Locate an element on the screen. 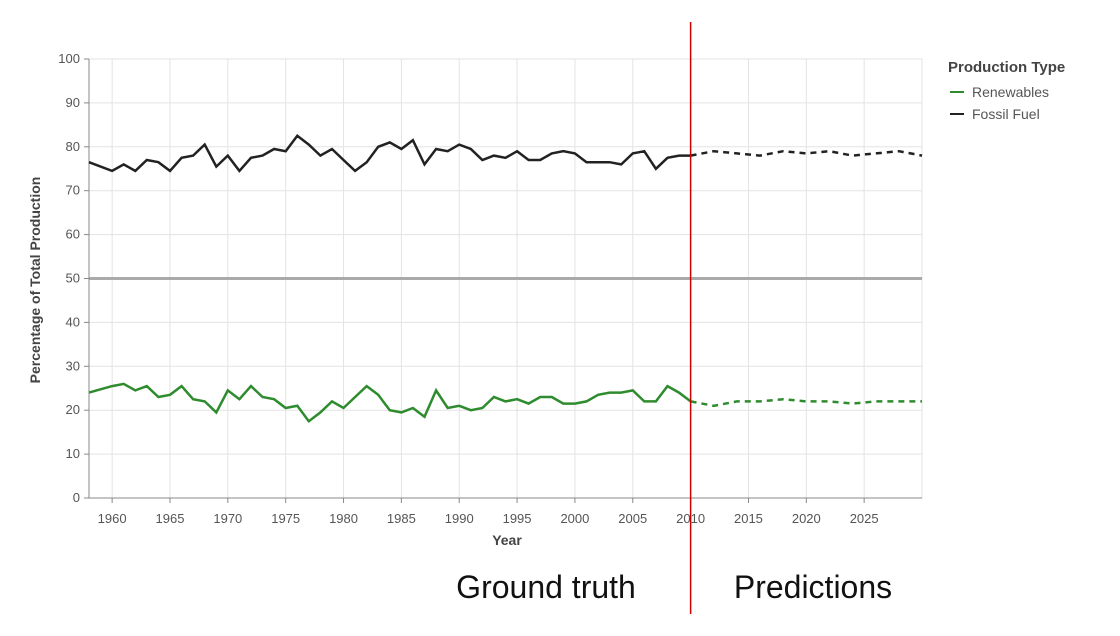 The image size is (1120, 636). y-tick-label: 90 is located at coordinates (73, 102).